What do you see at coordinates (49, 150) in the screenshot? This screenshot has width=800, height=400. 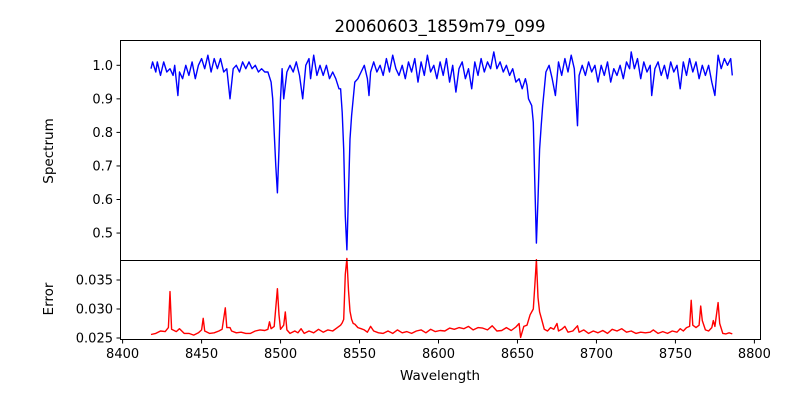 I see `y-axis-label-spectrum: Spectrum` at bounding box center [49, 150].